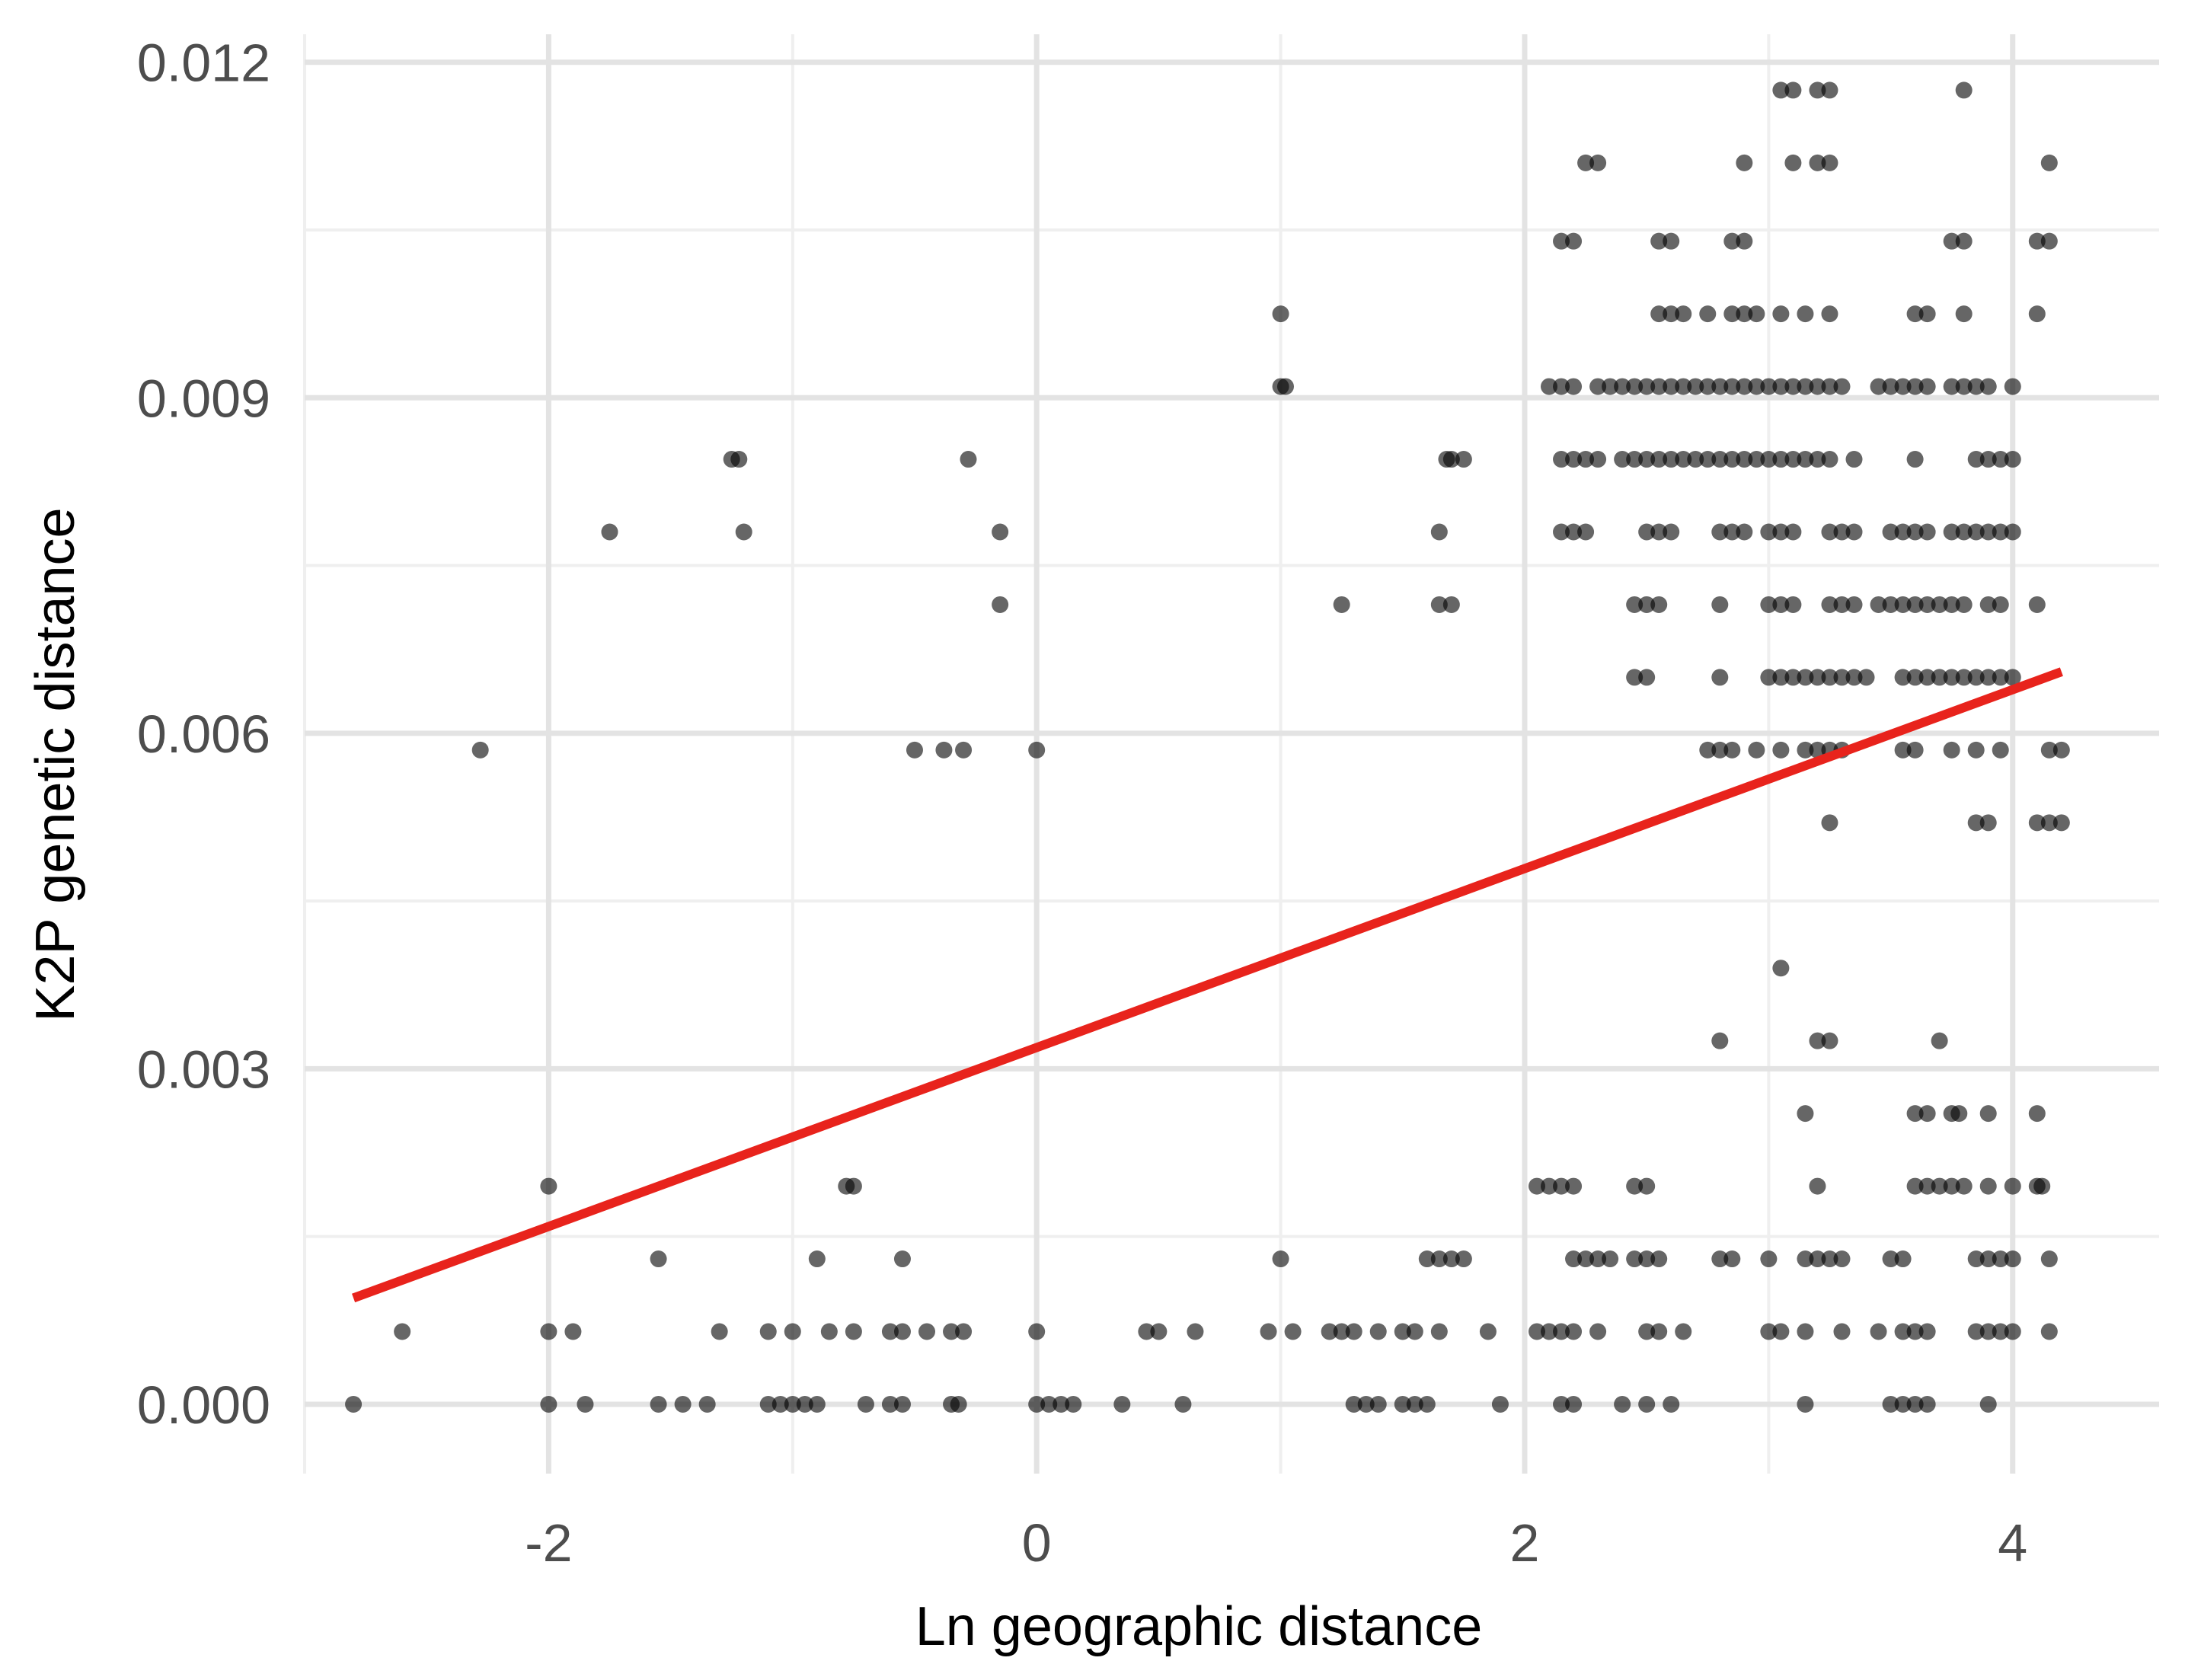 This screenshot has height=1680, width=2185. Describe the element at coordinates (203, 1405) in the screenshot. I see `y-tick-label: 0.000` at that location.